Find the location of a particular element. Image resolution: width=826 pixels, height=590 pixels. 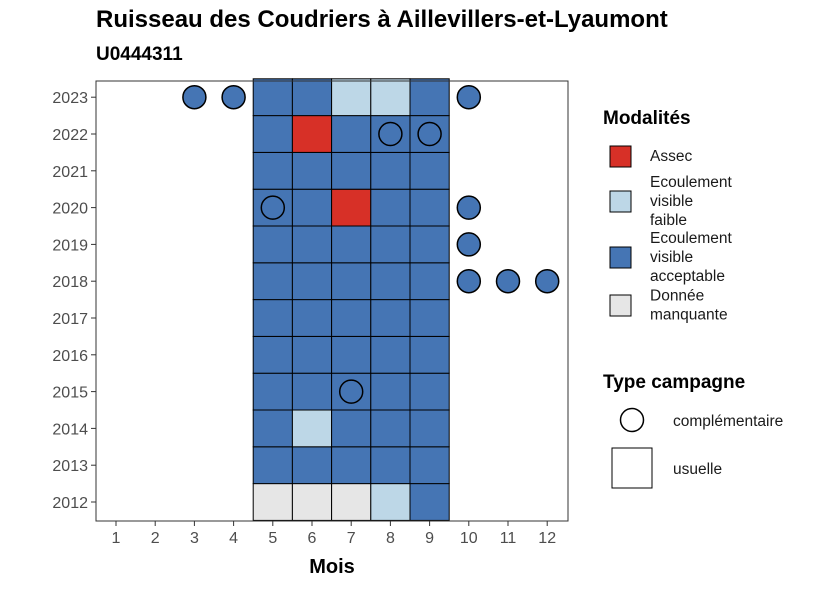

legend-label-manquante: Donnée is located at coordinates (677, 296).